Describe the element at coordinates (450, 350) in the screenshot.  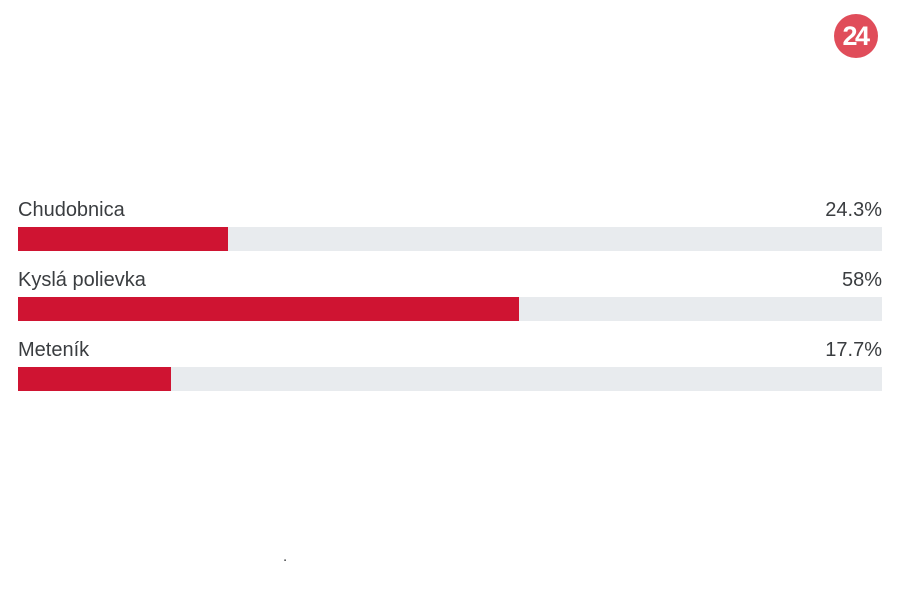
I see `poll-option-head: Meteník 17.7%` at that location.